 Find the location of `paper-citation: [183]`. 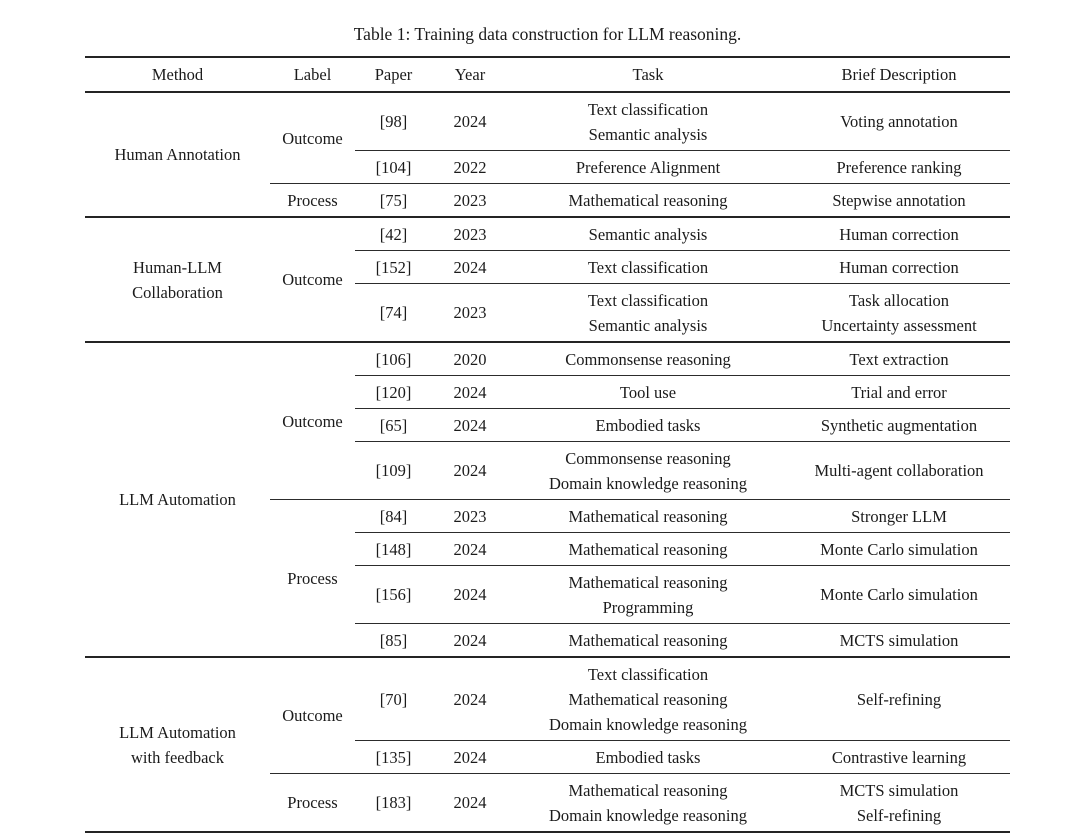

paper-citation: [183] is located at coordinates (393, 802).